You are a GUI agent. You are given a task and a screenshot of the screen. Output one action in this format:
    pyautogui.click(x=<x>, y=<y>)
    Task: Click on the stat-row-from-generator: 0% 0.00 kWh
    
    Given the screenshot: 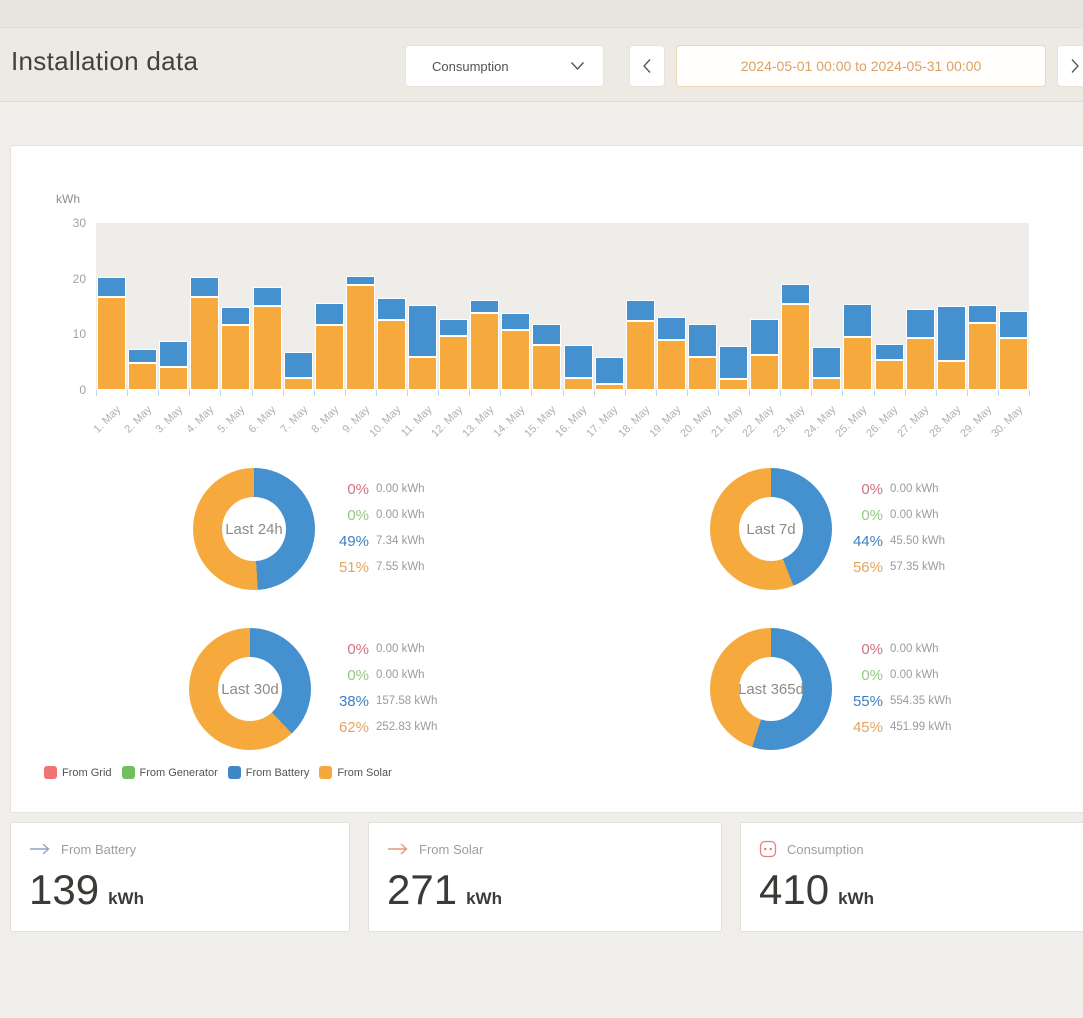 What is the action you would take?
    pyautogui.click(x=899, y=675)
    